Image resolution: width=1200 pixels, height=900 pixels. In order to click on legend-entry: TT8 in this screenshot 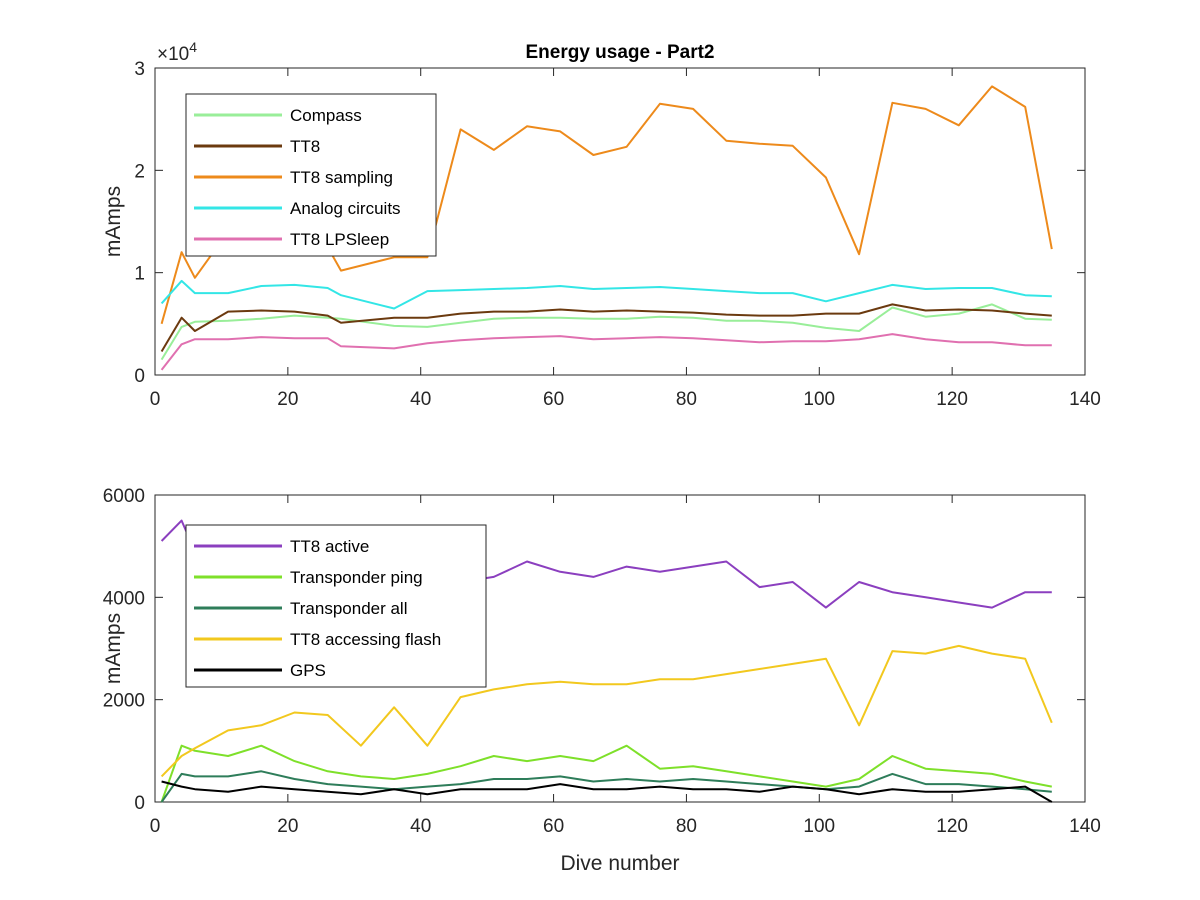, I will do `click(305, 146)`.